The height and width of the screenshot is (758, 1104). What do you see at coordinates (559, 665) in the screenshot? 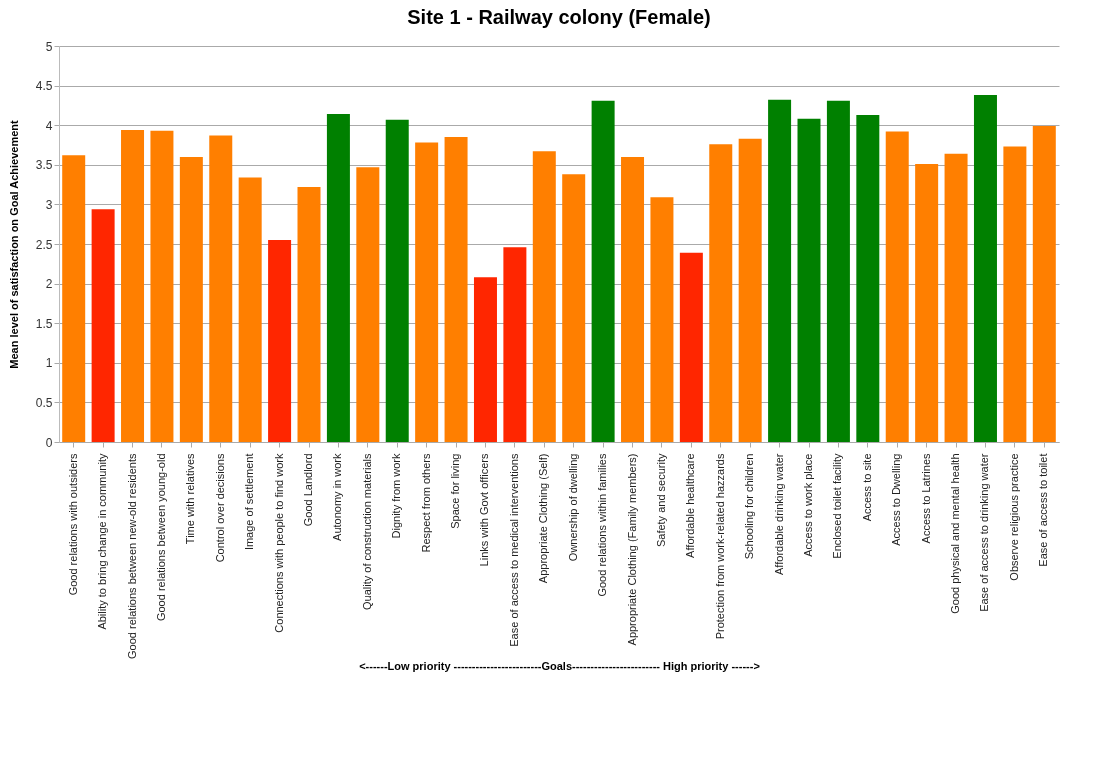
I see `x-axis-title: <------Low priority ------------------------Goals------------------------ High priority ------>` at bounding box center [559, 665].